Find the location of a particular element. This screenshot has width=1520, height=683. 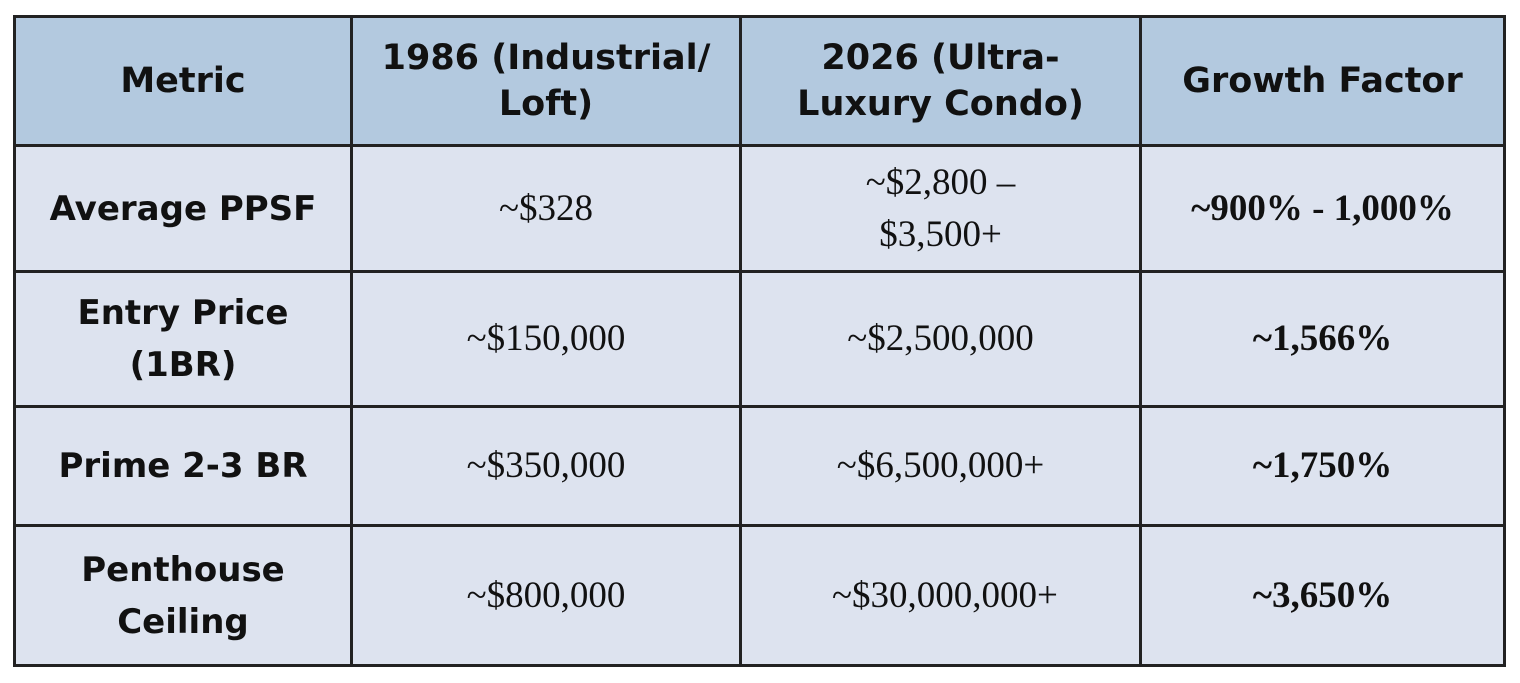

value-cell: ~$800,000 is located at coordinates (546, 595).